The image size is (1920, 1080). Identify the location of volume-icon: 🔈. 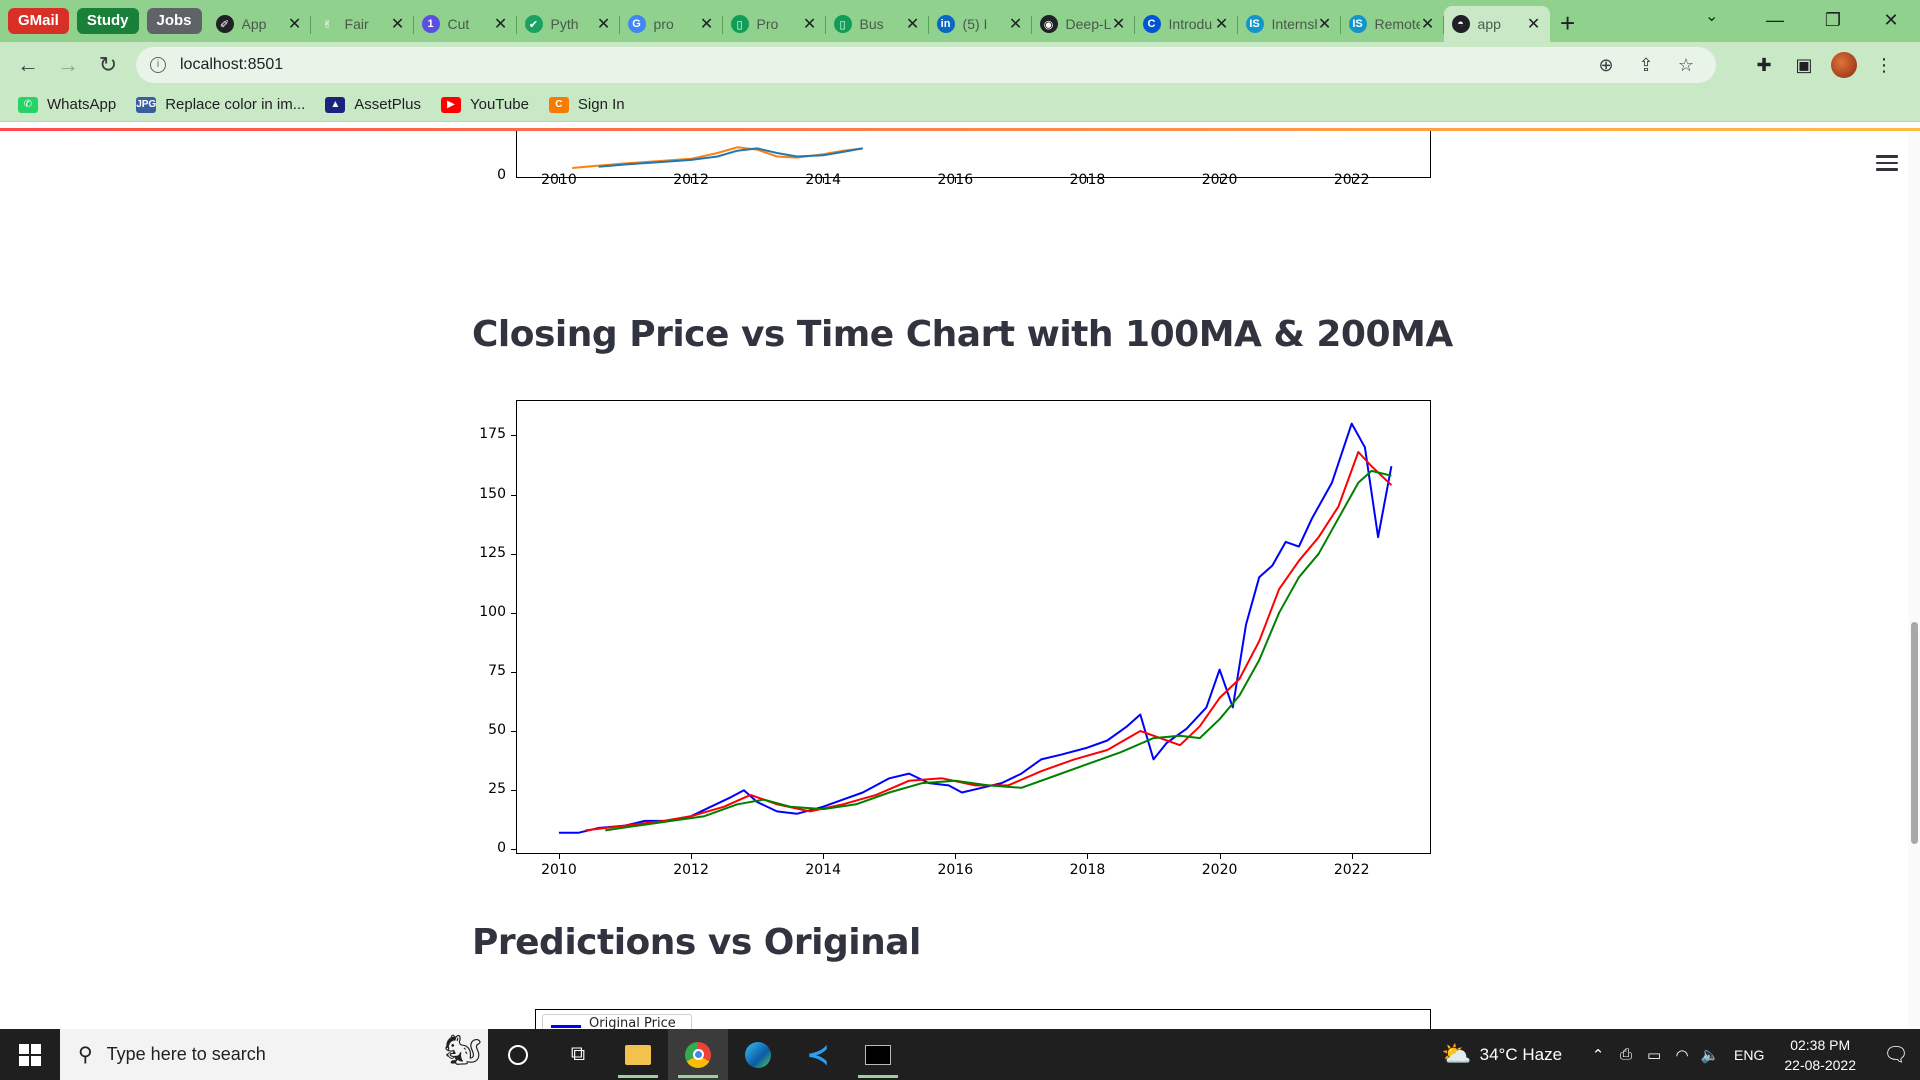
(1710, 1055).